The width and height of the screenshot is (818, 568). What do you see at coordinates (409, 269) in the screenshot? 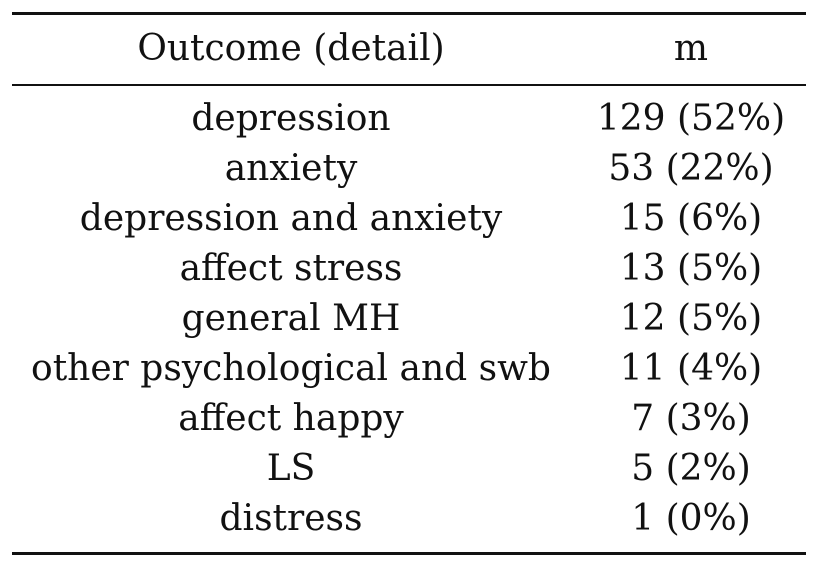
I see `table-row: affect stress 13 (5%)` at bounding box center [409, 269].